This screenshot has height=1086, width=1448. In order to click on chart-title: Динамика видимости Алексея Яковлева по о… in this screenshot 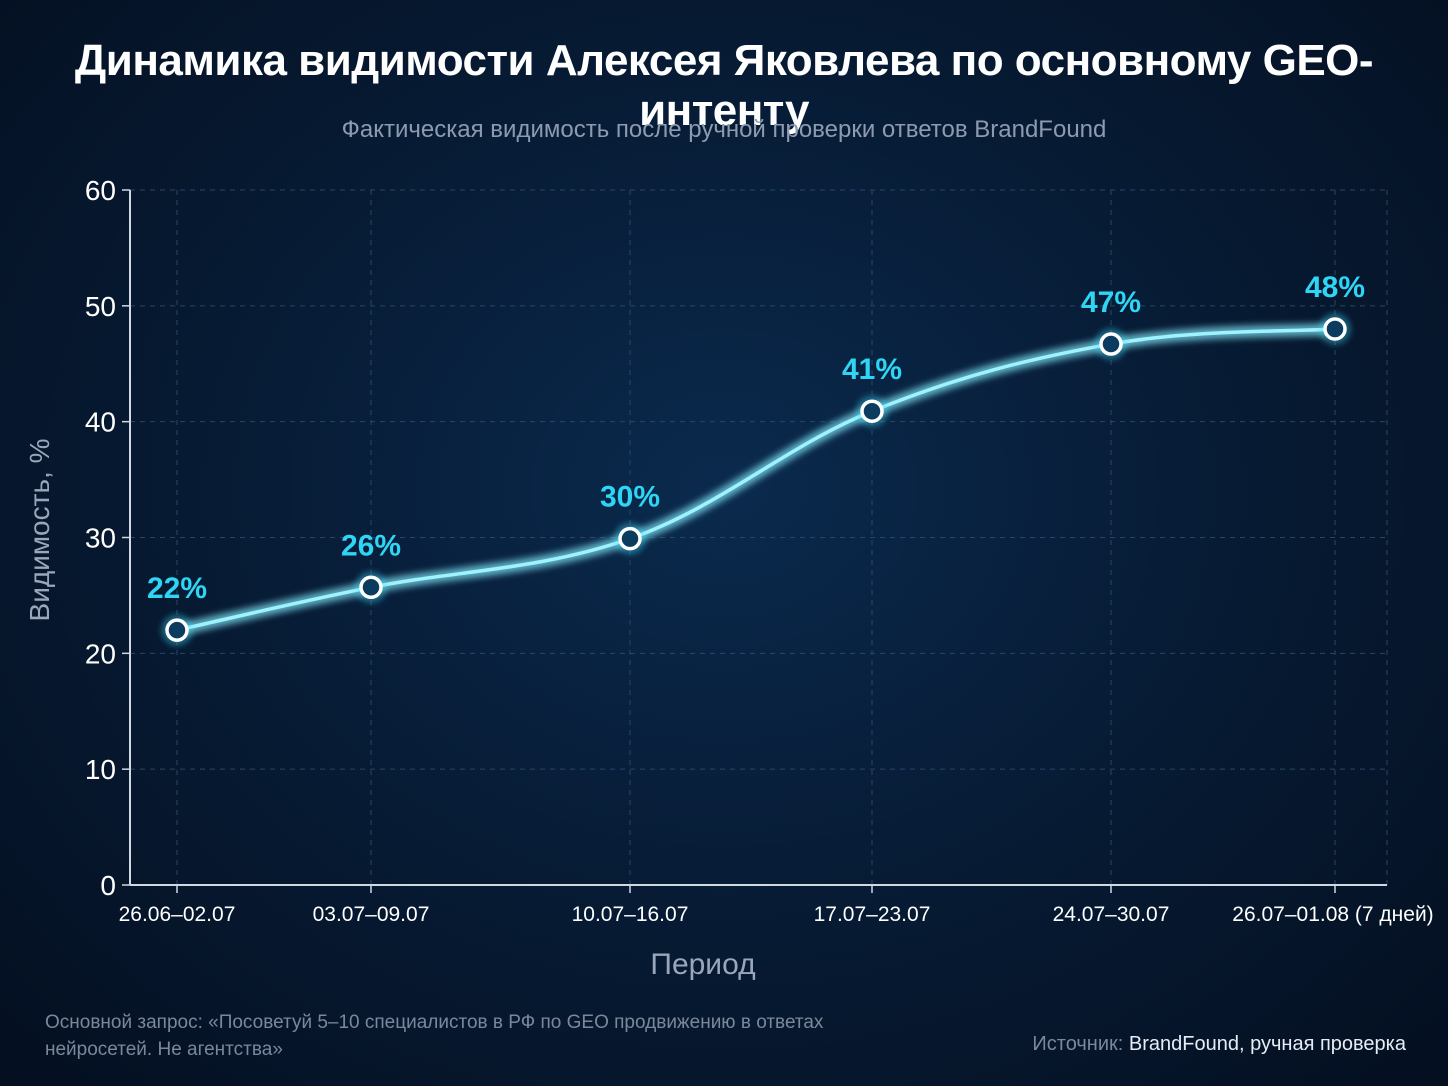, I will do `click(724, 85)`.